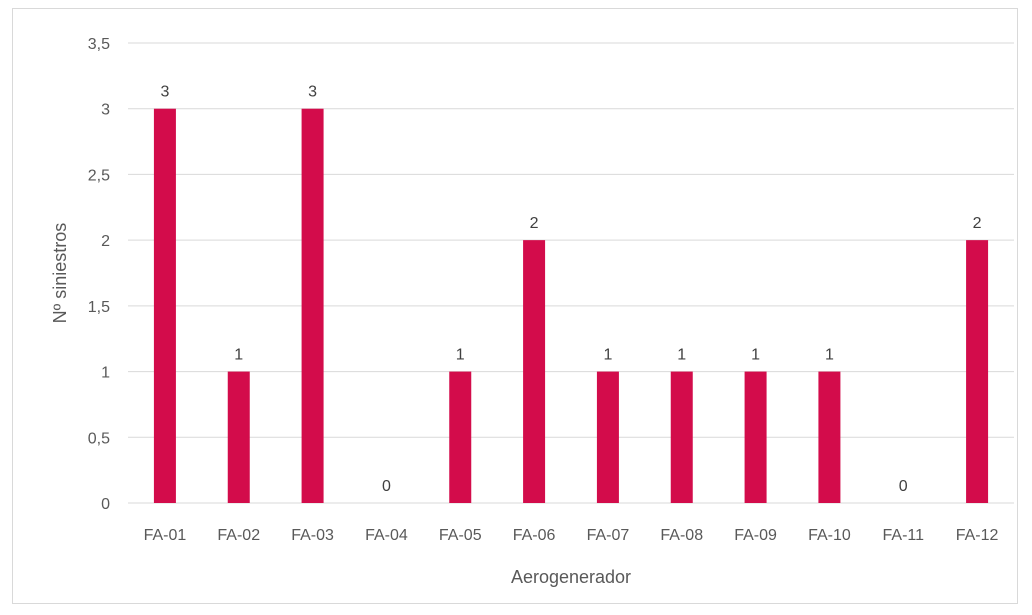 This screenshot has height=615, width=1032. What do you see at coordinates (681, 535) in the screenshot?
I see `x-tick-label: FA-08` at bounding box center [681, 535].